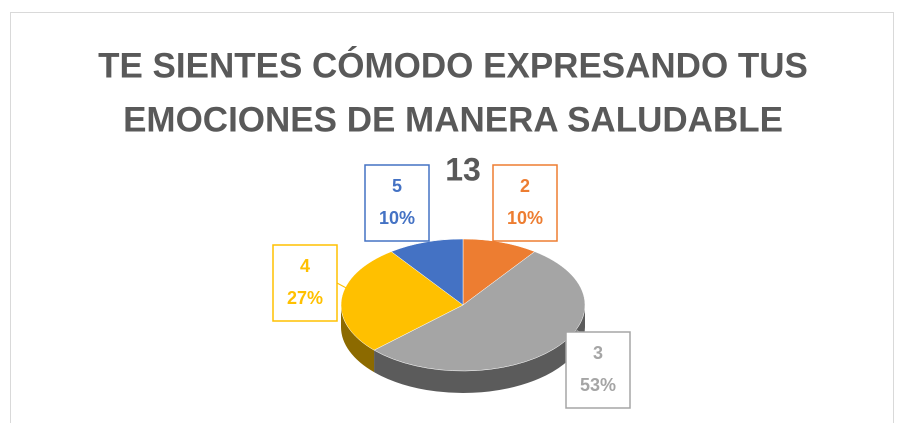 Image resolution: width=906 pixels, height=423 pixels. I want to click on leader-line, so click(343, 286).